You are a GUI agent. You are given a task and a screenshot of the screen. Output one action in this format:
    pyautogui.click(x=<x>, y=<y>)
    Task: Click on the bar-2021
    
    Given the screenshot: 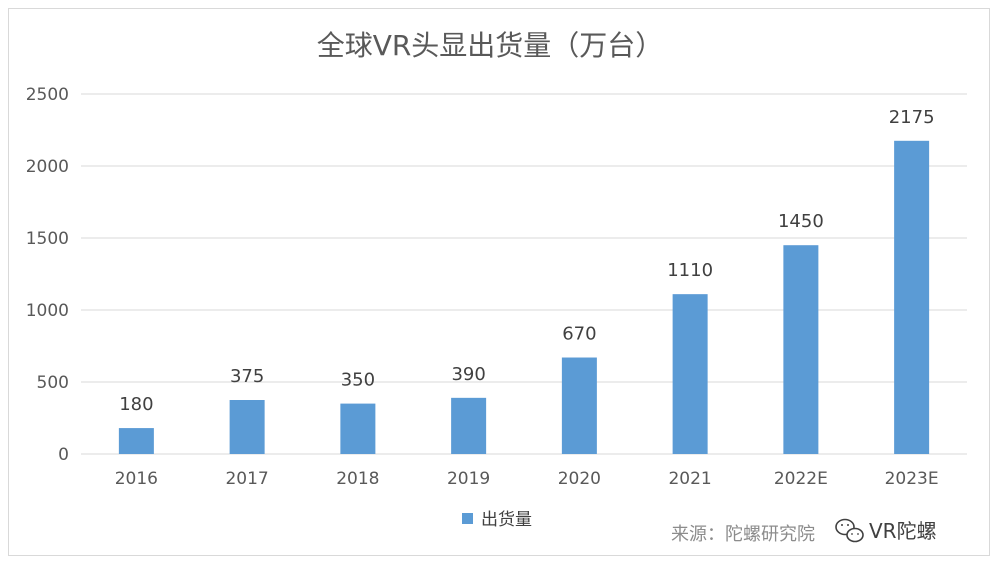 What is the action you would take?
    pyautogui.click(x=690, y=374)
    